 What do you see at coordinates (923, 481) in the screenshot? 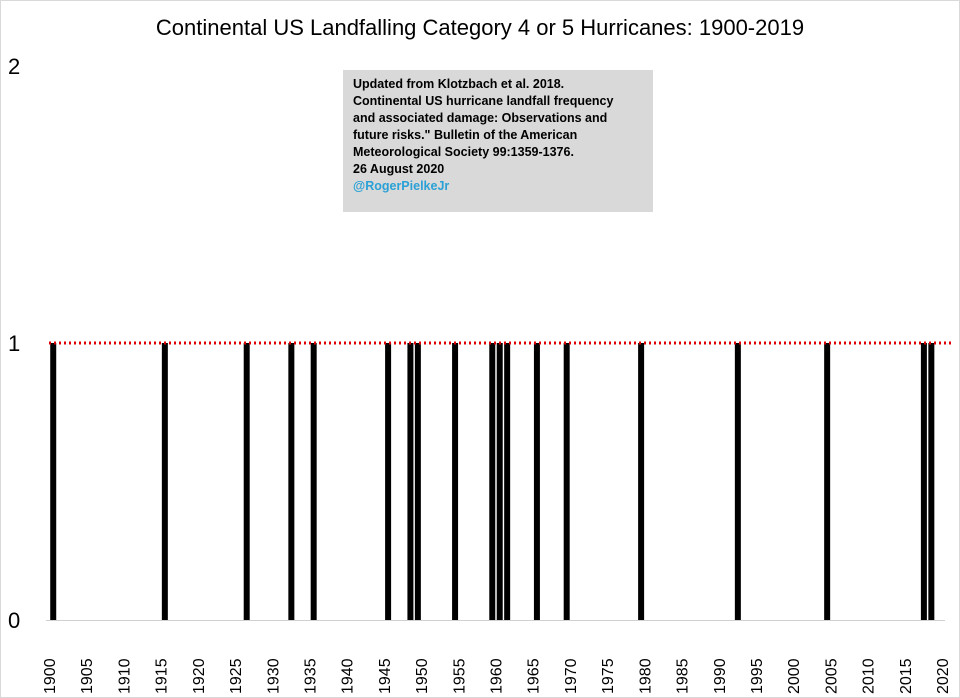
I see `bar-2017` at bounding box center [923, 481].